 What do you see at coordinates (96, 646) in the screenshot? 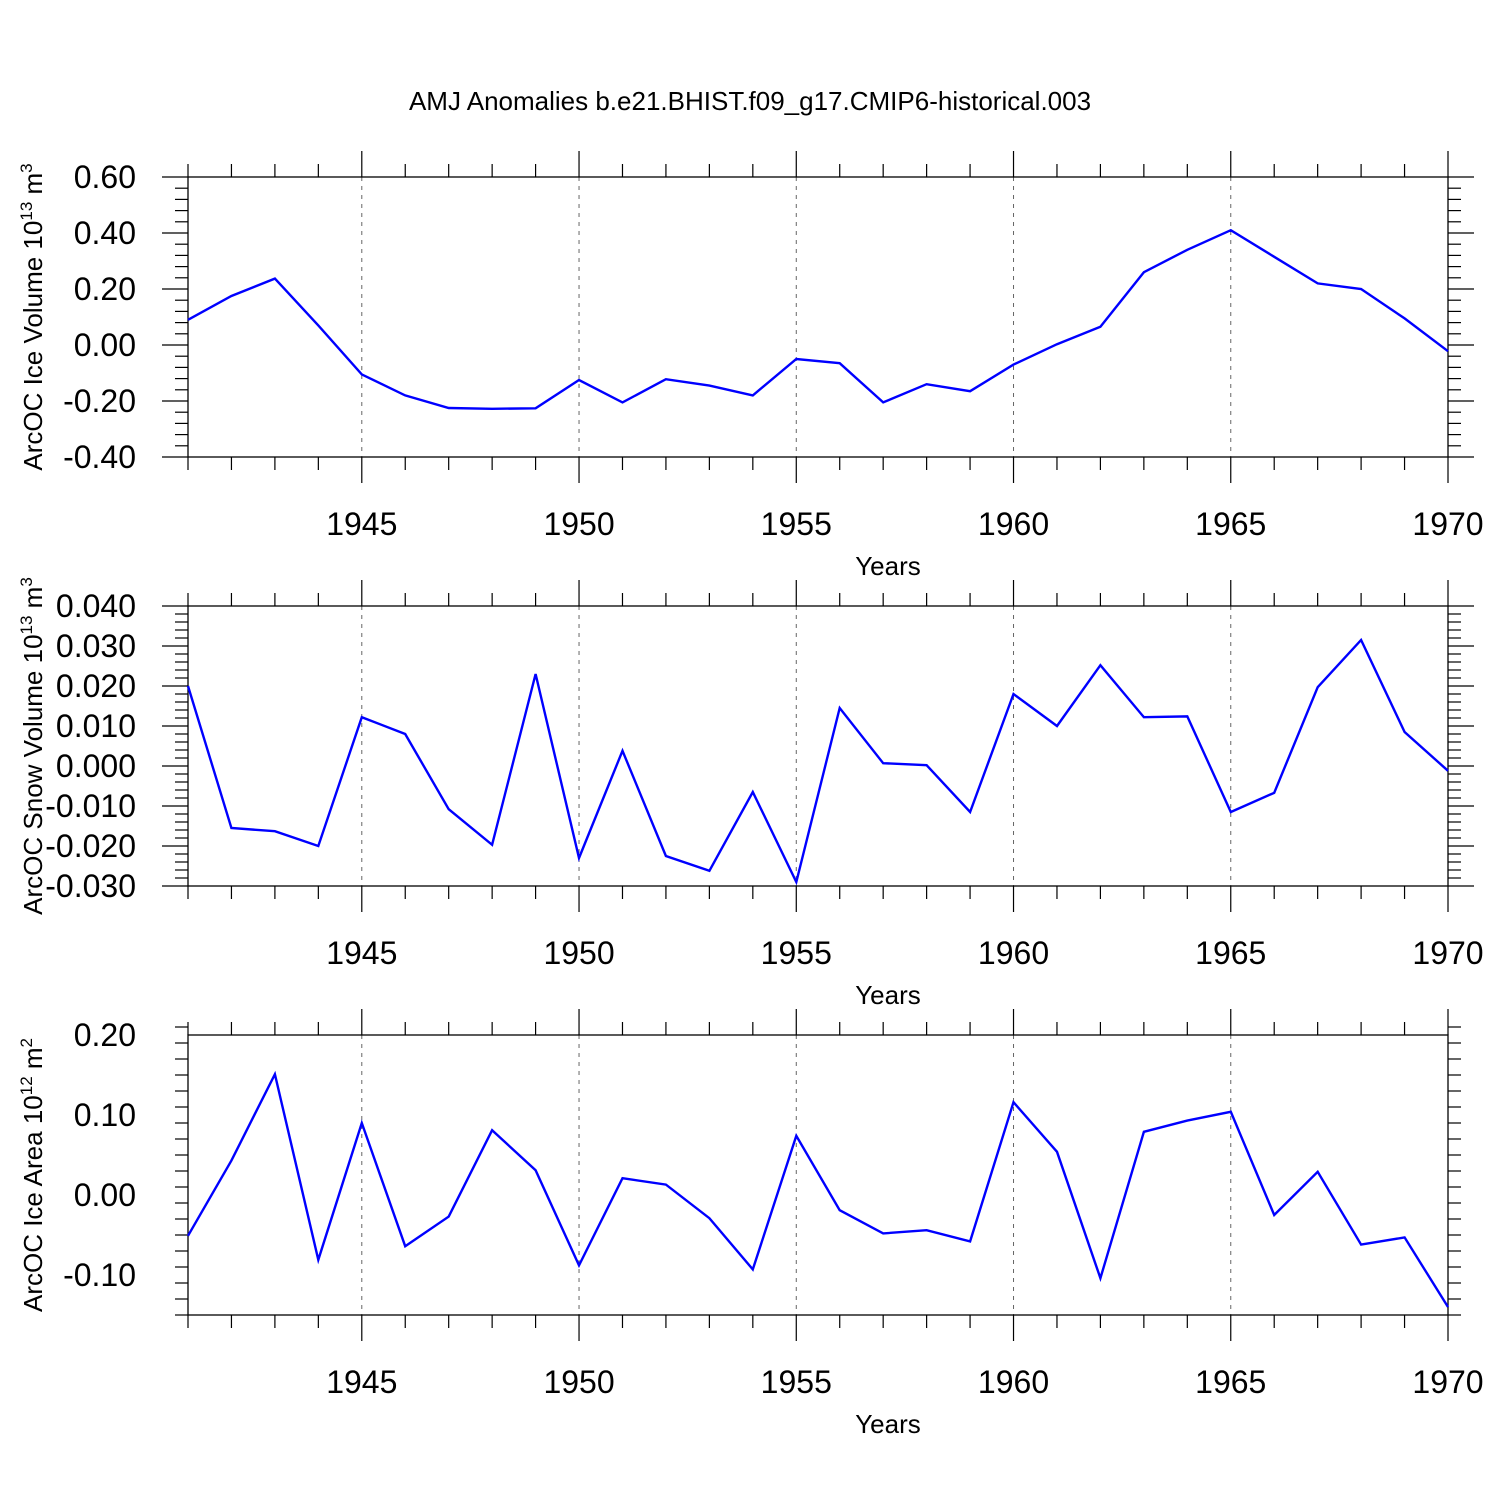
I see `y-tick-label: 0.030` at bounding box center [96, 646].